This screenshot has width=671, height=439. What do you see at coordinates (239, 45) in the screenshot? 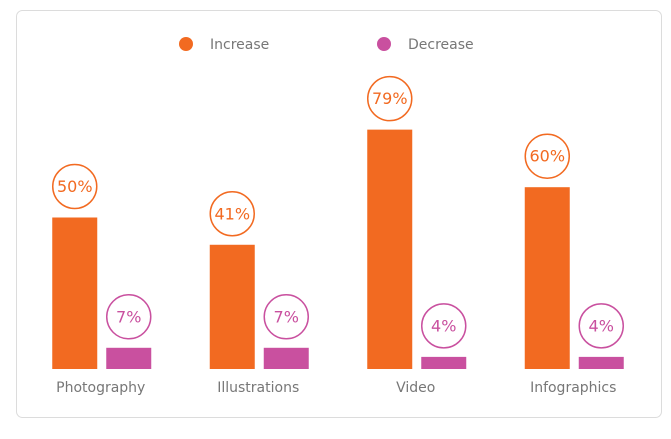
I see `legend-label: Increase` at bounding box center [239, 45].